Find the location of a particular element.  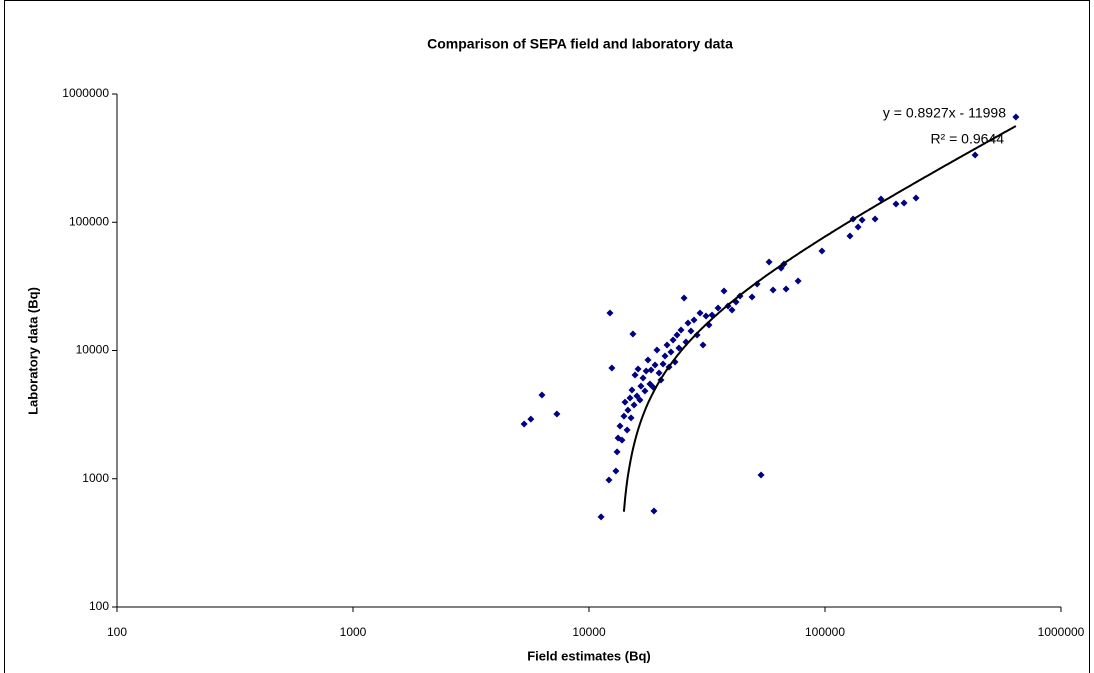

x-axis-label: Field estimates (Bq) is located at coordinates (589, 655).